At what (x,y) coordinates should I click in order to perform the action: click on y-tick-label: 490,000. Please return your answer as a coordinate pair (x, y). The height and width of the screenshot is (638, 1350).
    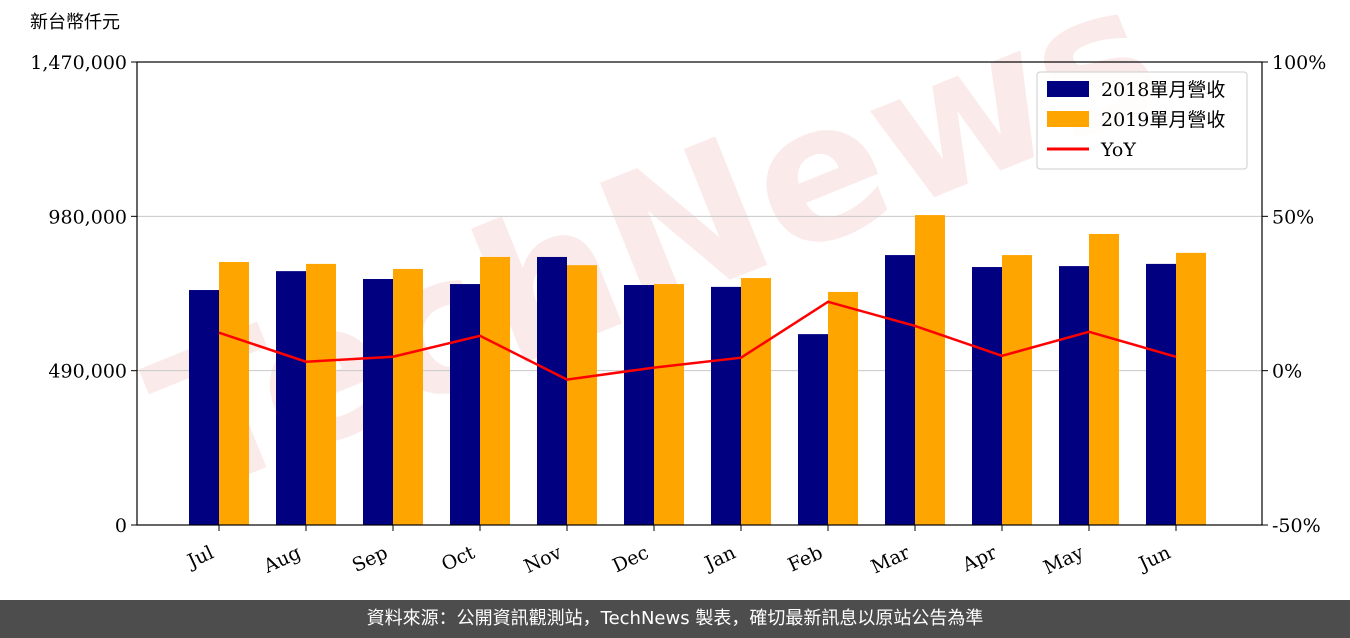
    Looking at the image, I should click on (87, 372).